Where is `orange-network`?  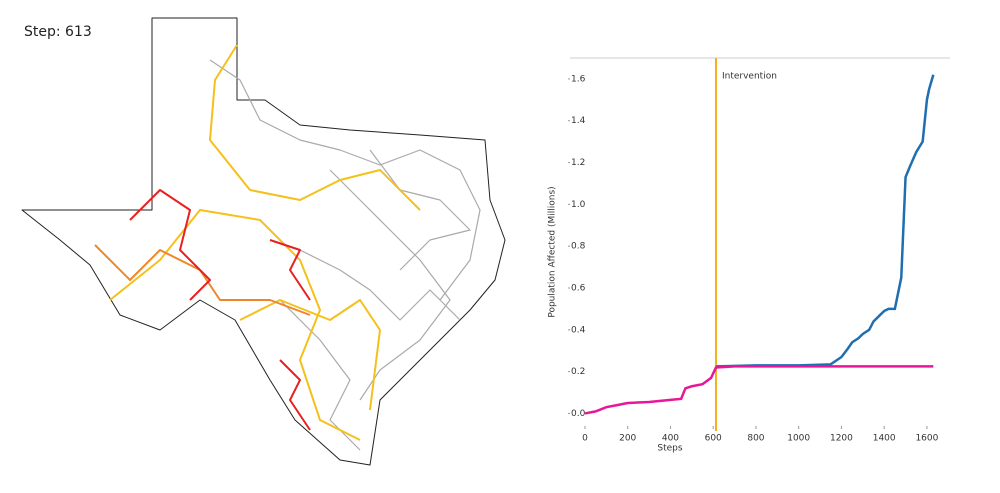 orange-network is located at coordinates (202, 280).